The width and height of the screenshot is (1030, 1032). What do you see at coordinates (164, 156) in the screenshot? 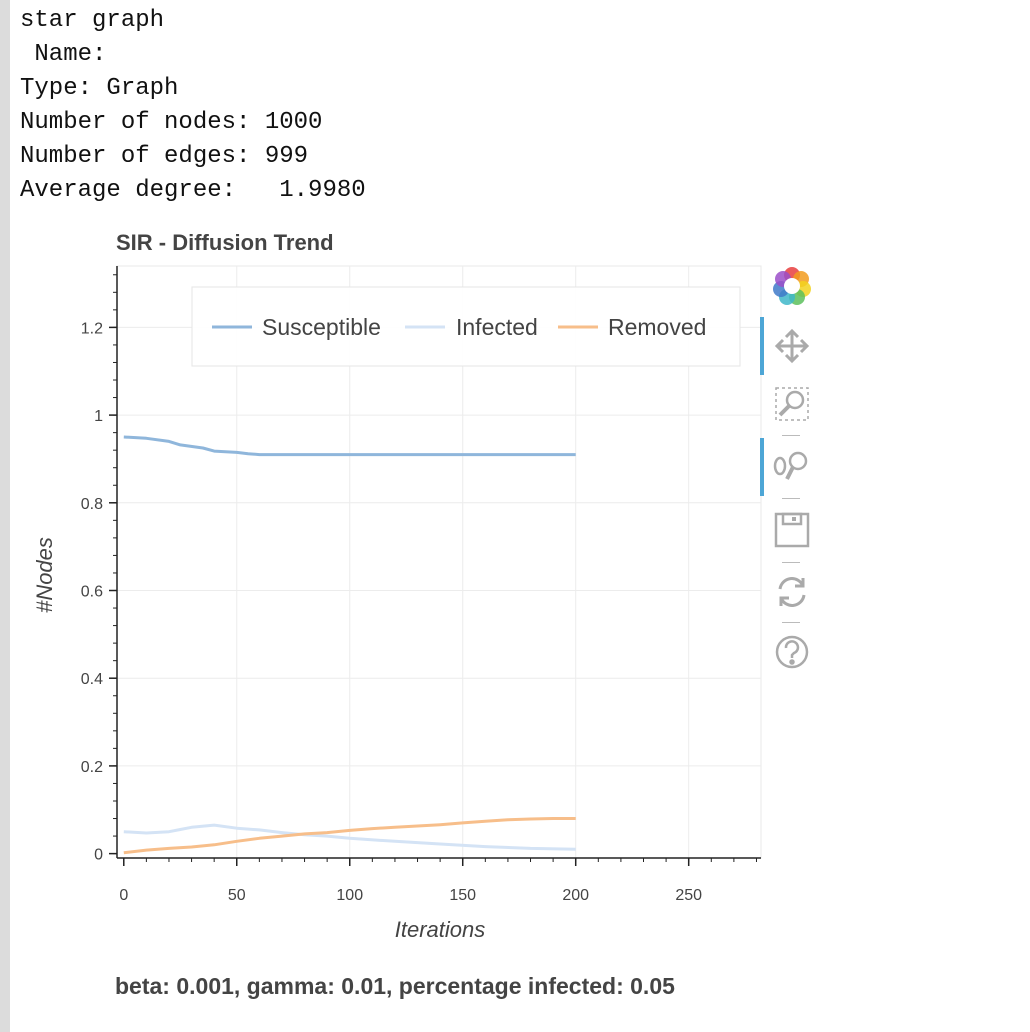
I see `info-line-edges: Number of edges: 999` at bounding box center [164, 156].